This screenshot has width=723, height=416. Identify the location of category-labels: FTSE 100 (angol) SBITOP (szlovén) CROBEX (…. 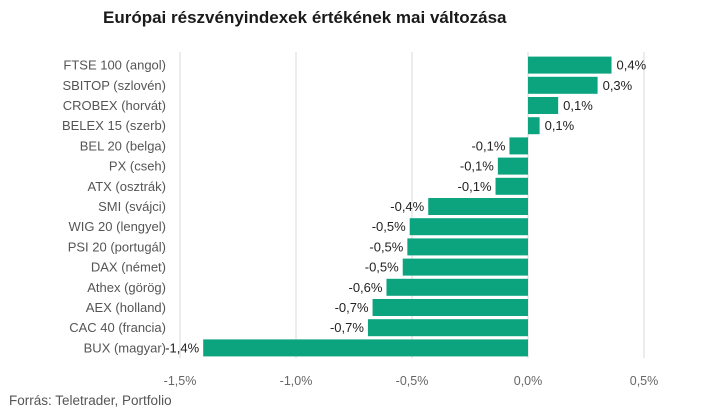
(114, 207).